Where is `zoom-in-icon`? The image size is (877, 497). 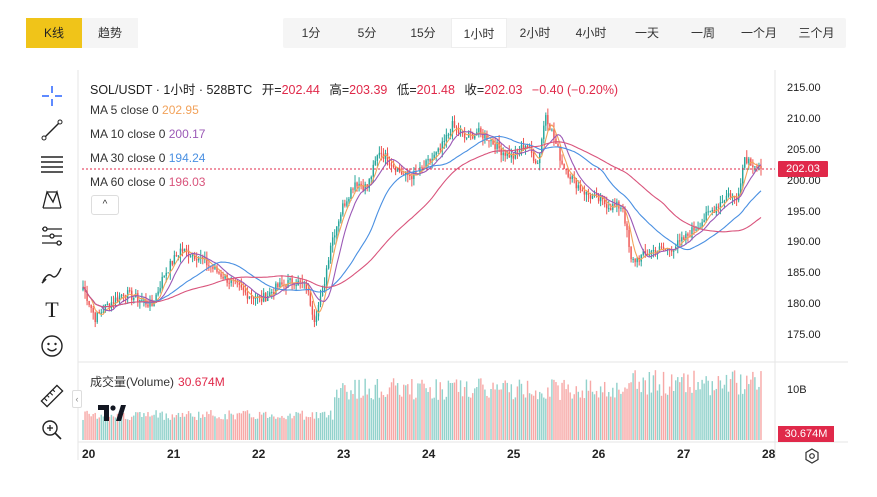
zoom-in-icon is located at coordinates (52, 430).